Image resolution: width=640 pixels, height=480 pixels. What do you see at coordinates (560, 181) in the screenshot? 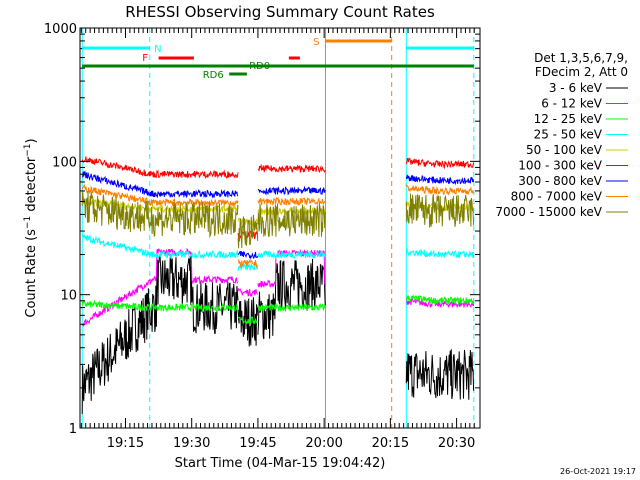
I see `legend-entry-label: 300 - 800 keV` at bounding box center [560, 181].